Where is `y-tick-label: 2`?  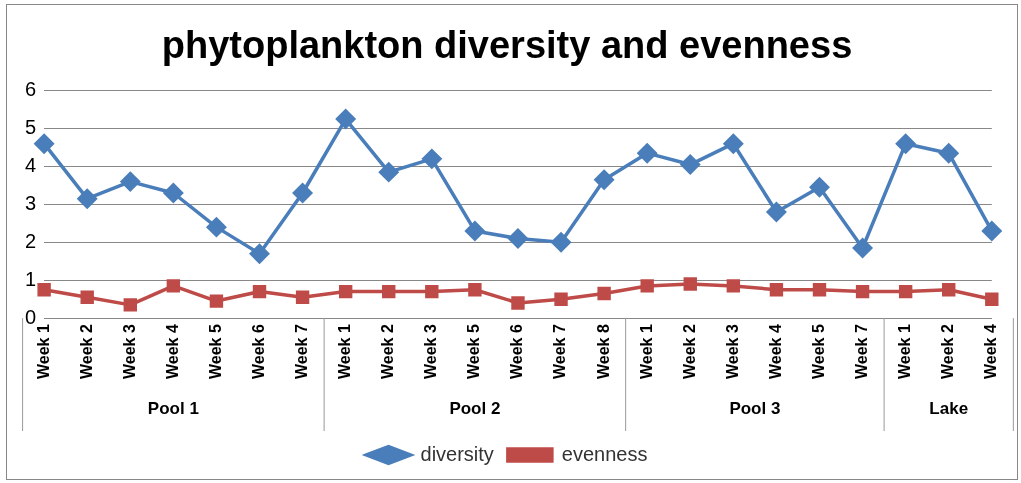
y-tick-label: 2 is located at coordinates (31, 240).